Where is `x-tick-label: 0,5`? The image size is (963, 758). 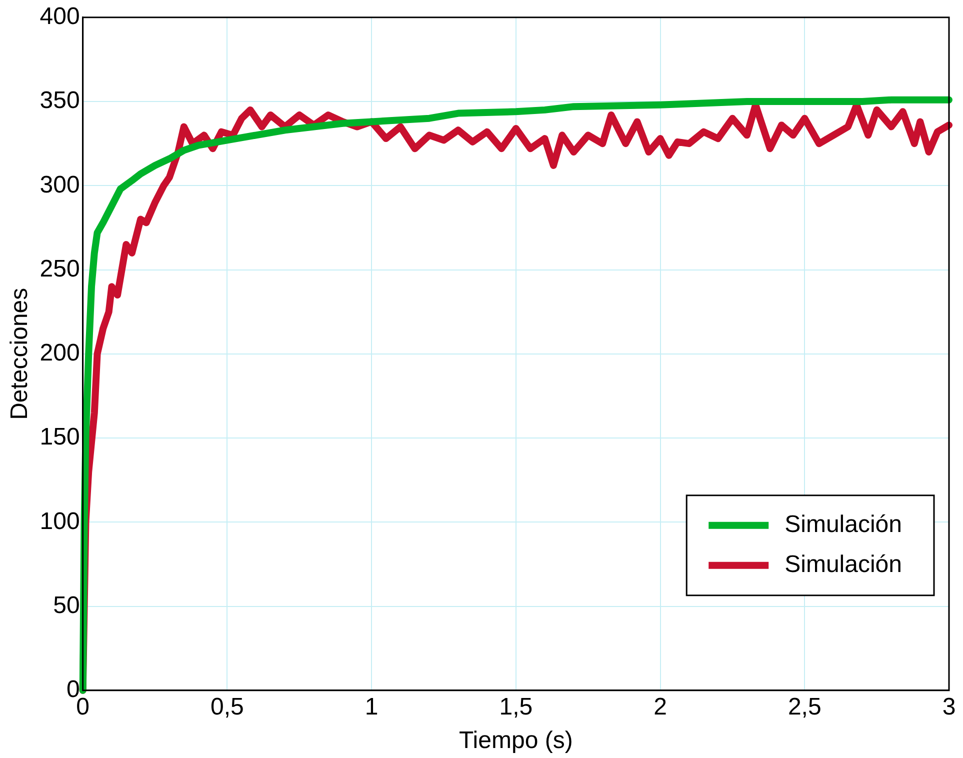 x-tick-label: 0,5 is located at coordinates (227, 706).